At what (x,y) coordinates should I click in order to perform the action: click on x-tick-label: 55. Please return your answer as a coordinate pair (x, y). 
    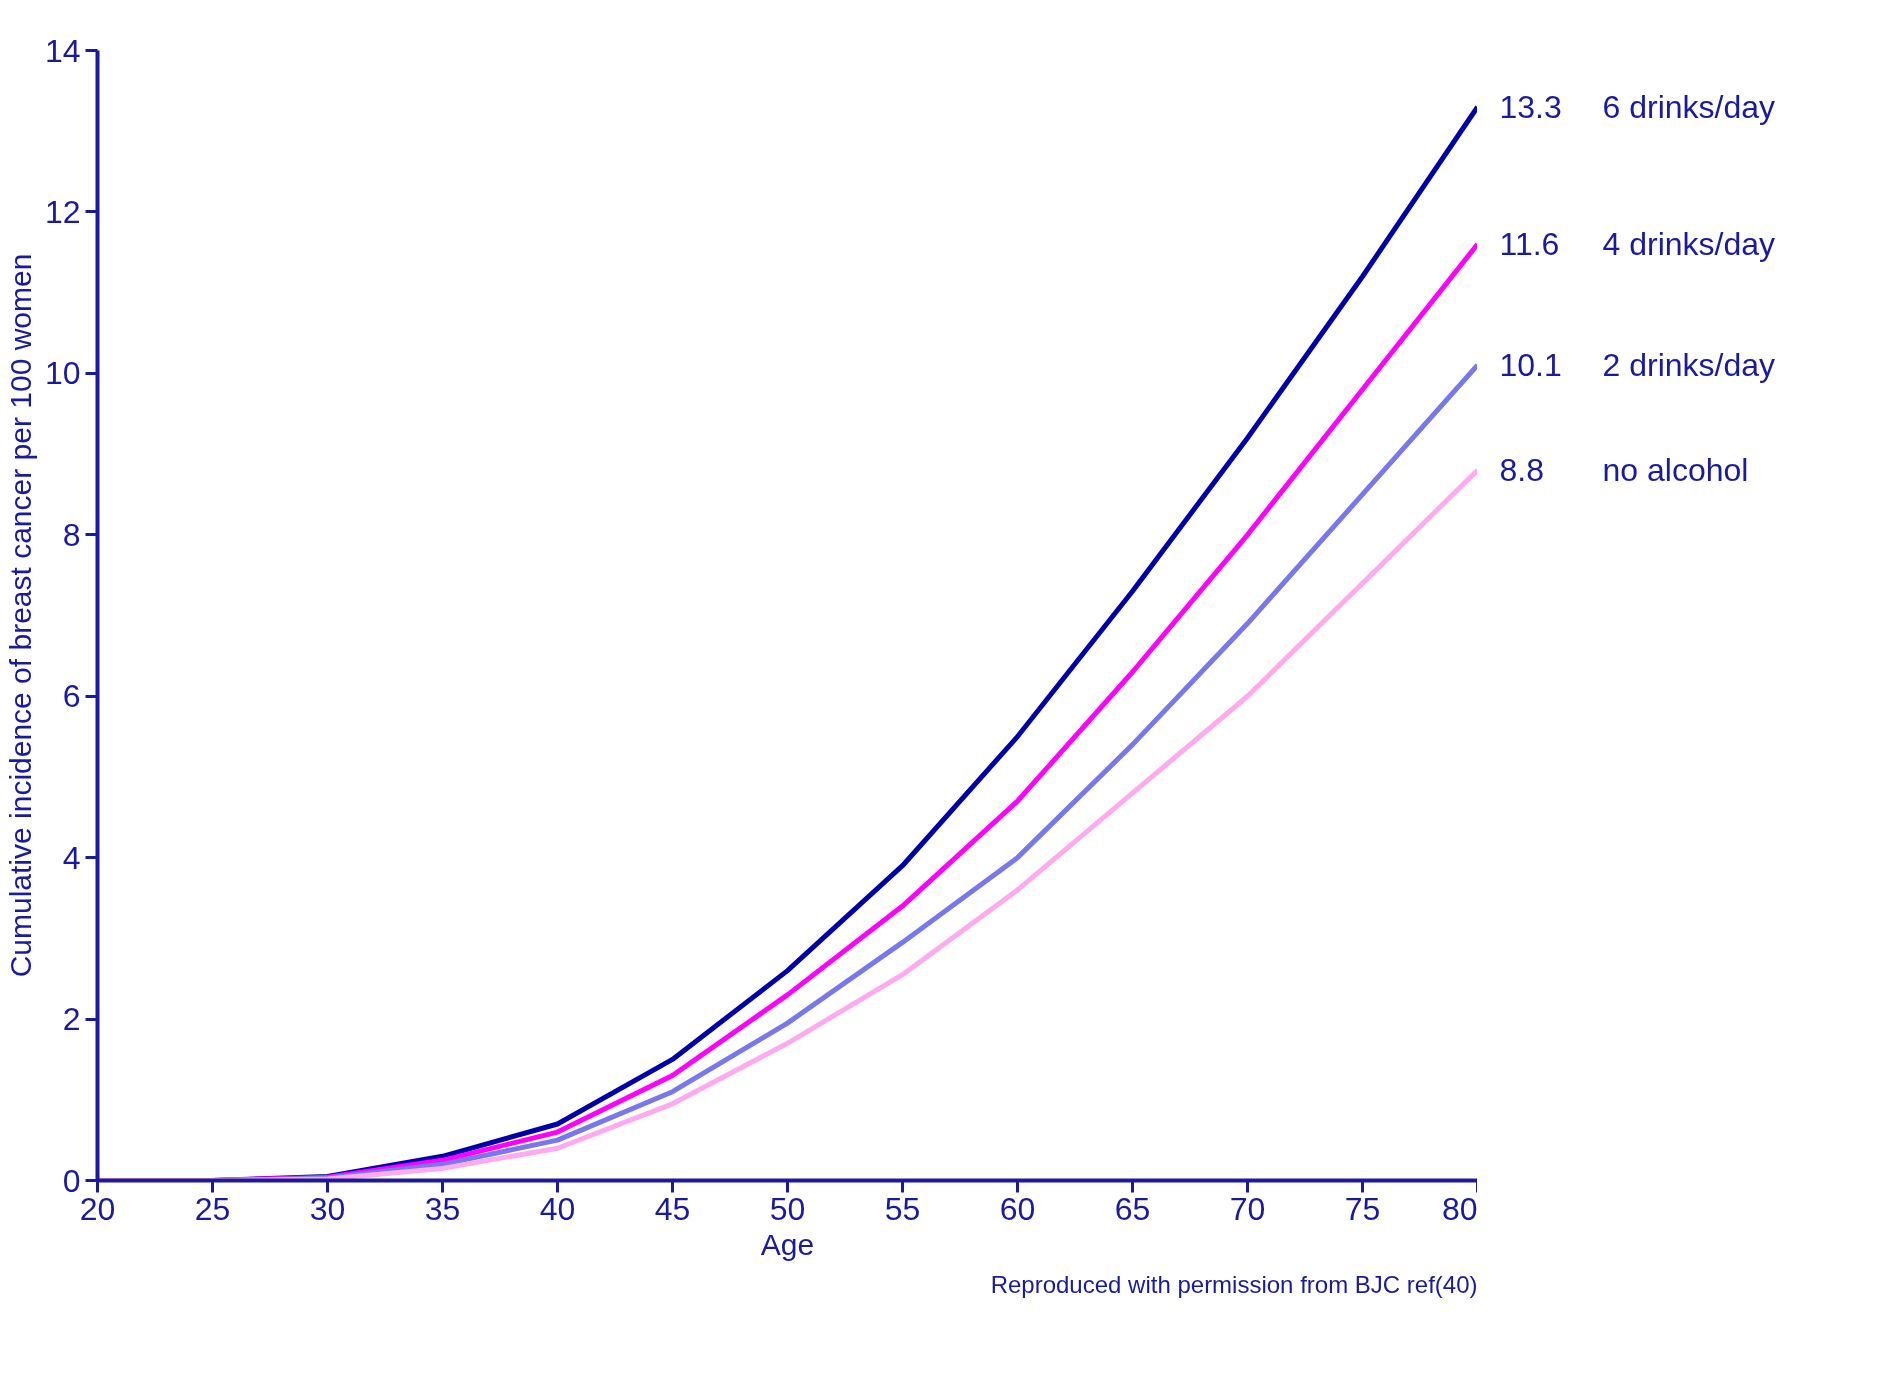
    Looking at the image, I should click on (902, 1208).